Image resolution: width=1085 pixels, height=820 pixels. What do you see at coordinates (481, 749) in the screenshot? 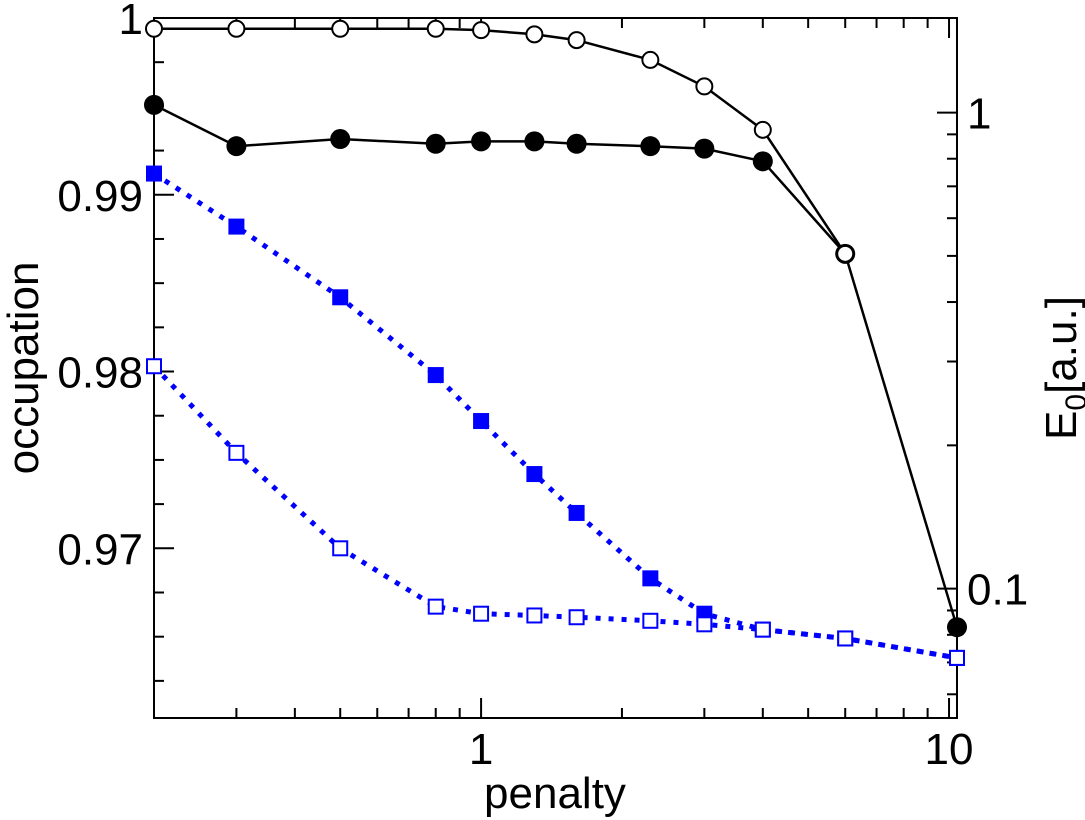
I see `x-tick-label: 1` at bounding box center [481, 749].